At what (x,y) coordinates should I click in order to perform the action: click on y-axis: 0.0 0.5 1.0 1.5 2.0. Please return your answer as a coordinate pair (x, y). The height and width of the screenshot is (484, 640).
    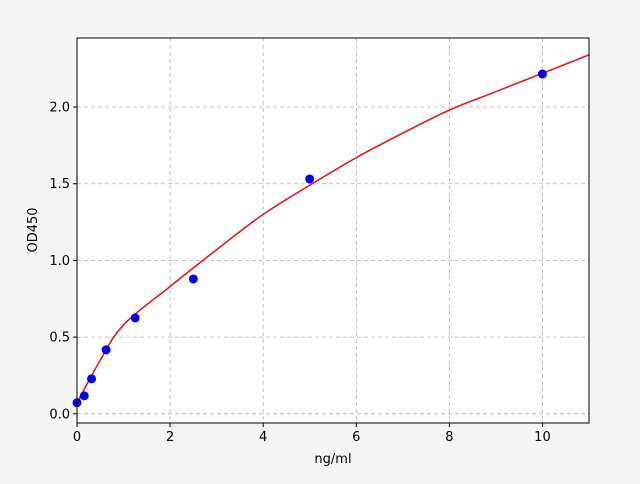
    Looking at the image, I should click on (63, 261).